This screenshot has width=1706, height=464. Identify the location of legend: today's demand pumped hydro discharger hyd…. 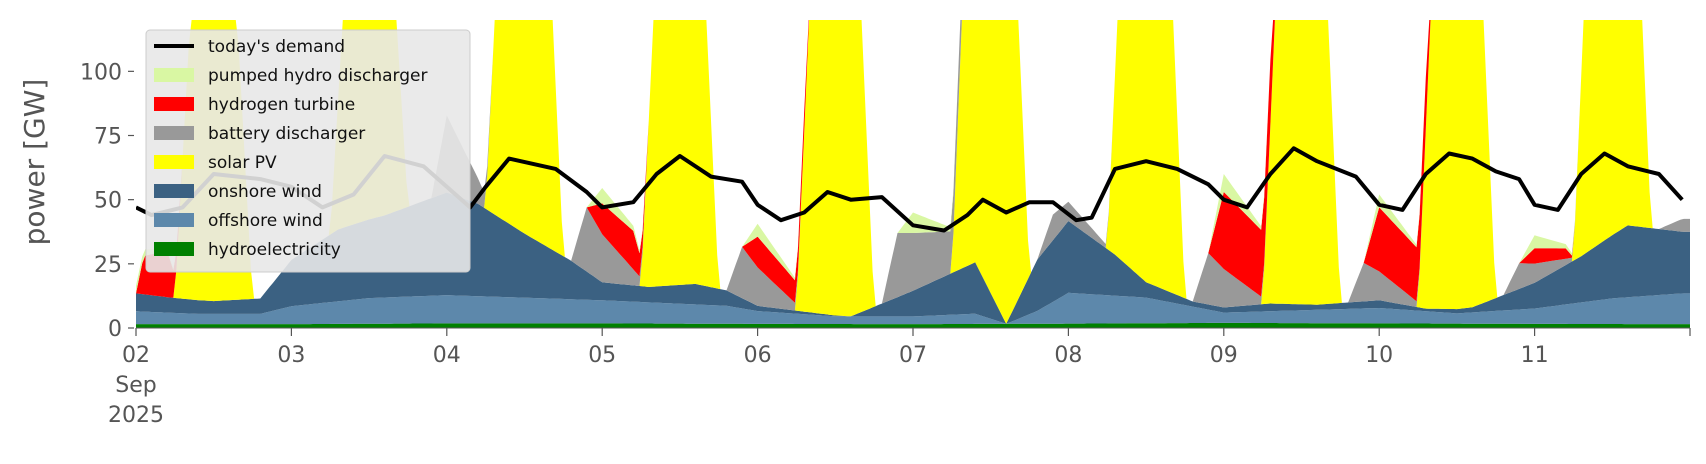
(308, 151).